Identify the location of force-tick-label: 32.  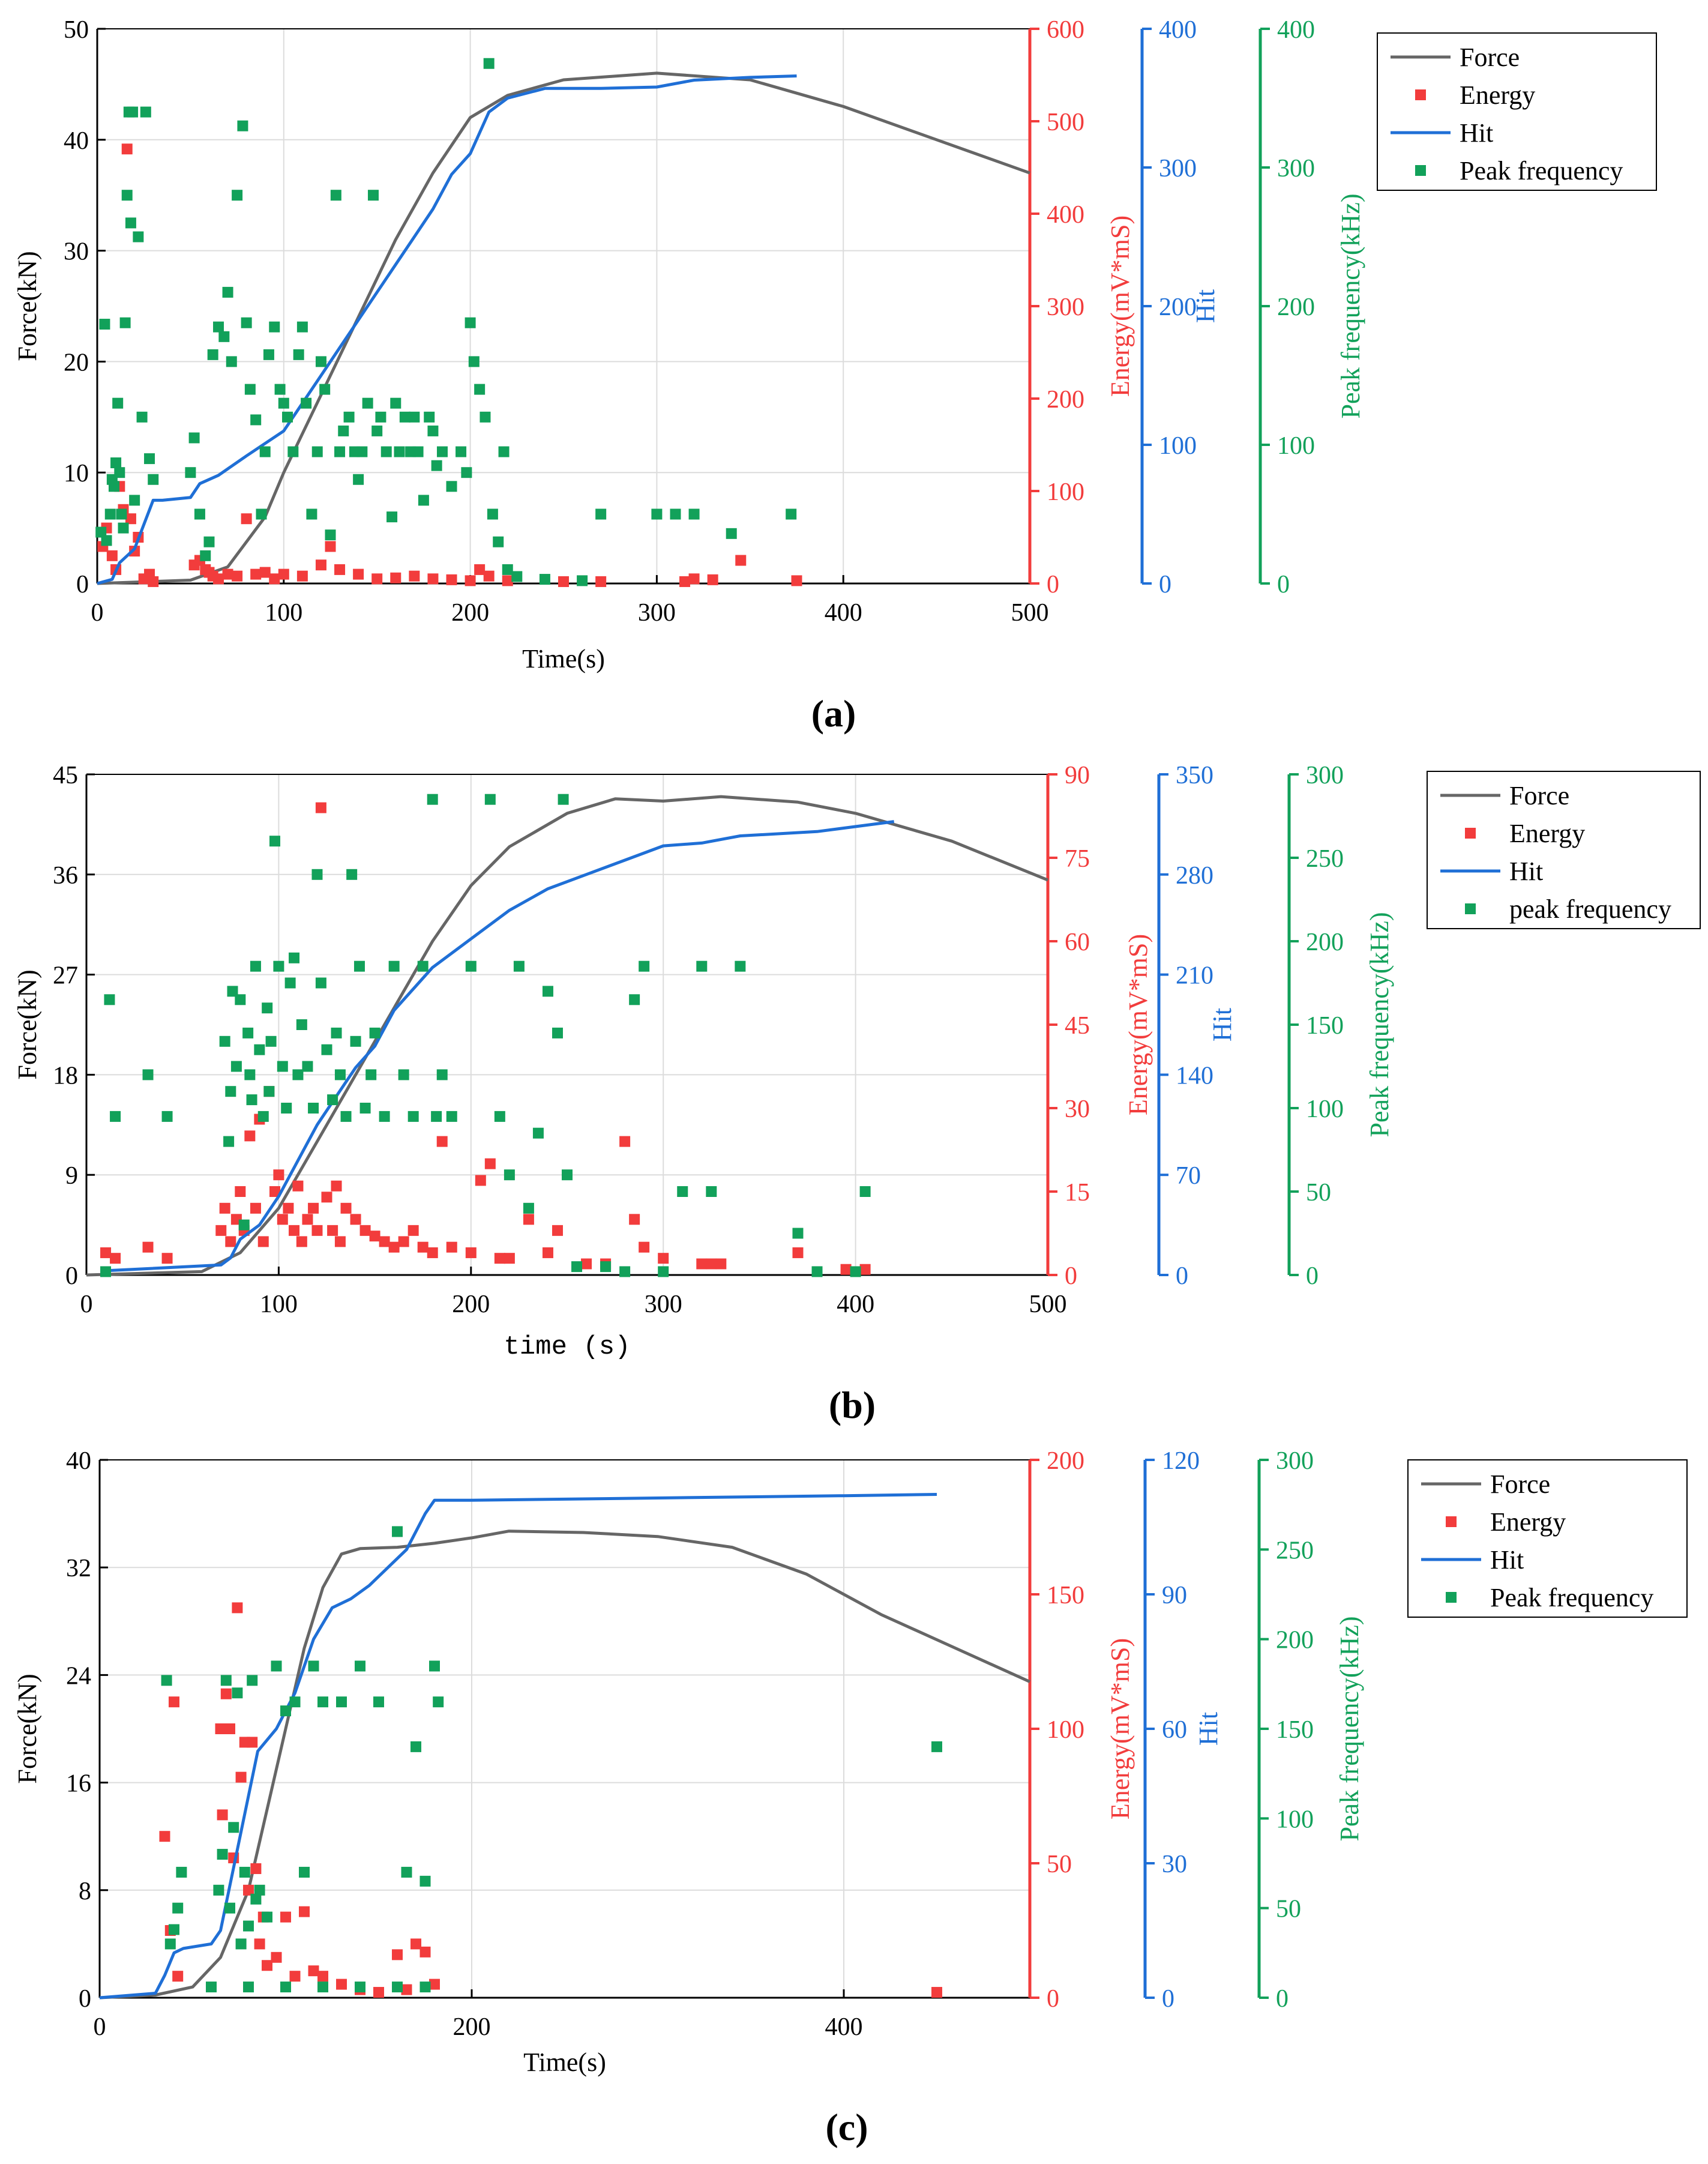
(79, 1568).